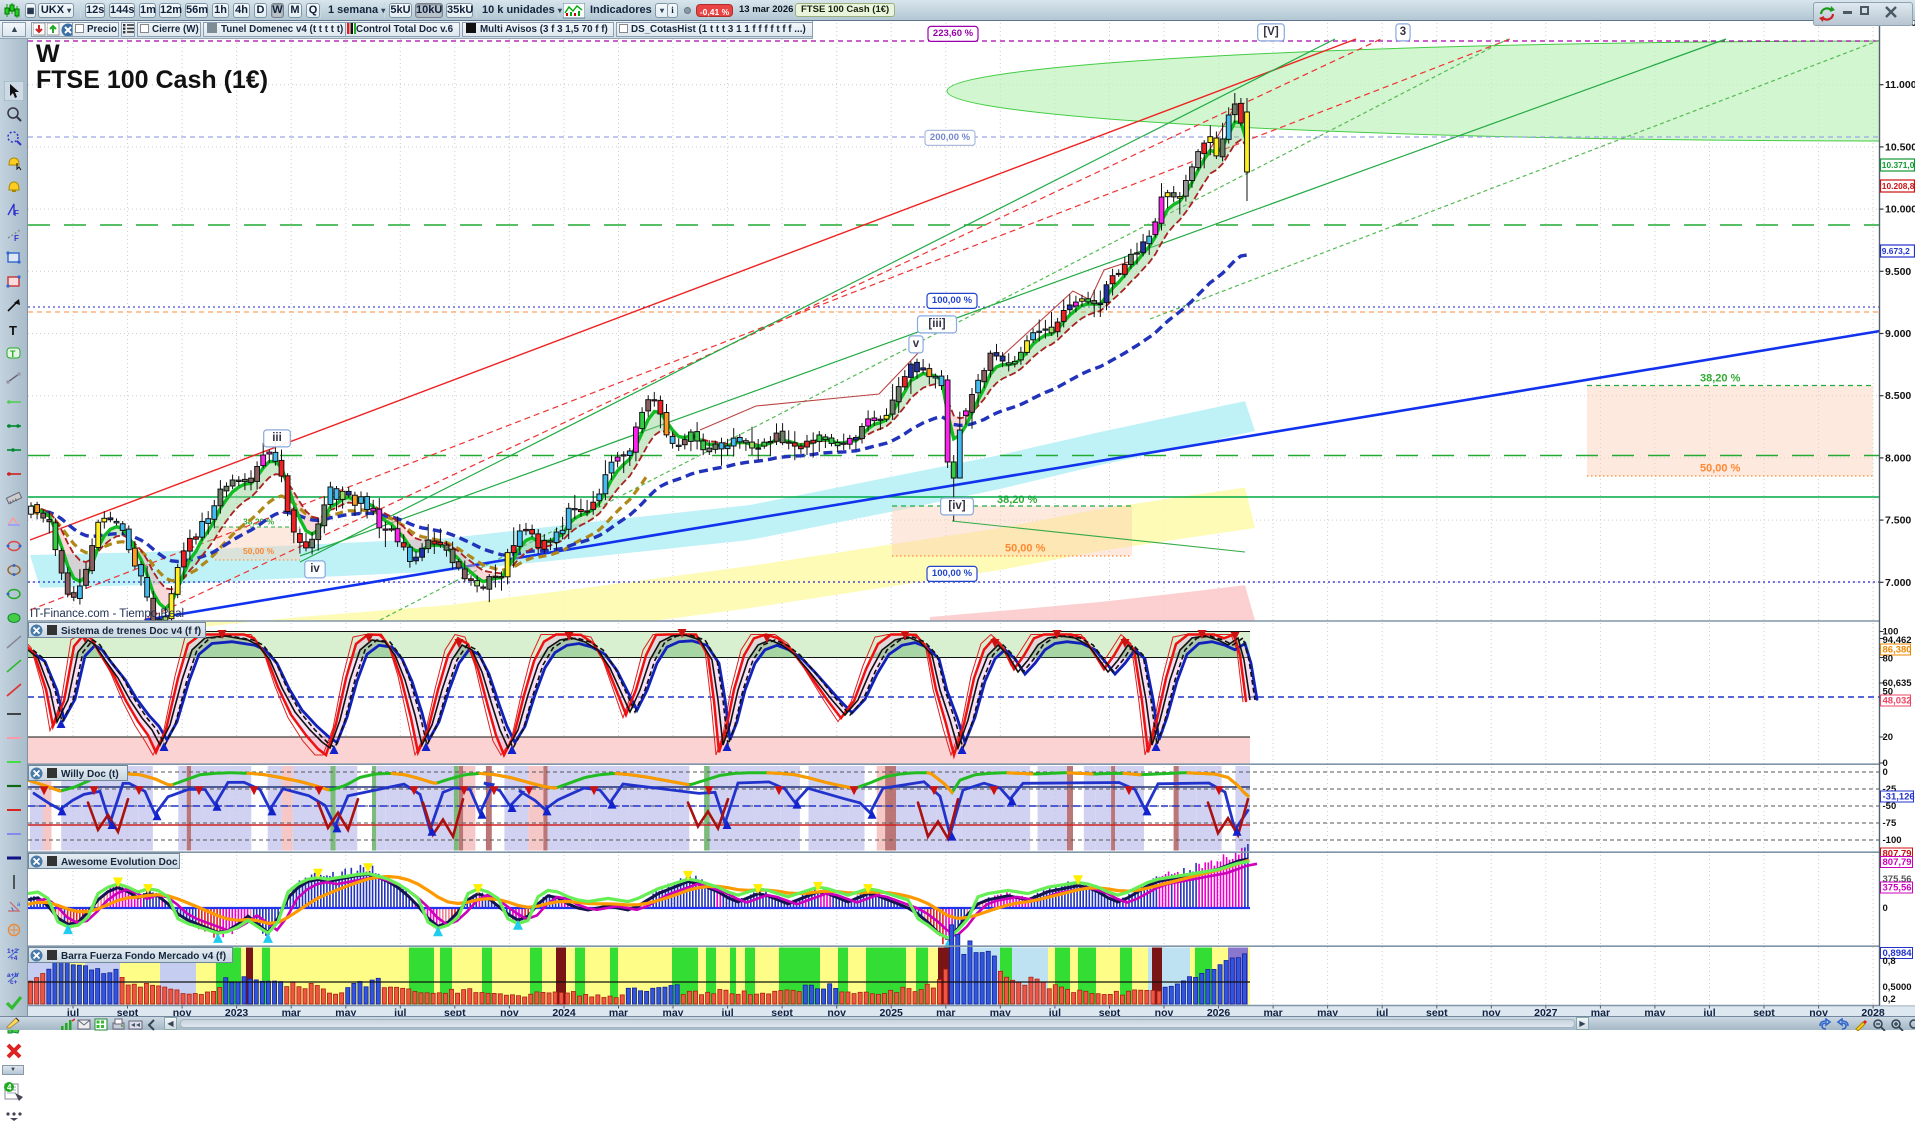 Image resolution: width=1915 pixels, height=1129 pixels. Describe the element at coordinates (1898, 583) in the screenshot. I see `svg-text: 7.000` at that location.